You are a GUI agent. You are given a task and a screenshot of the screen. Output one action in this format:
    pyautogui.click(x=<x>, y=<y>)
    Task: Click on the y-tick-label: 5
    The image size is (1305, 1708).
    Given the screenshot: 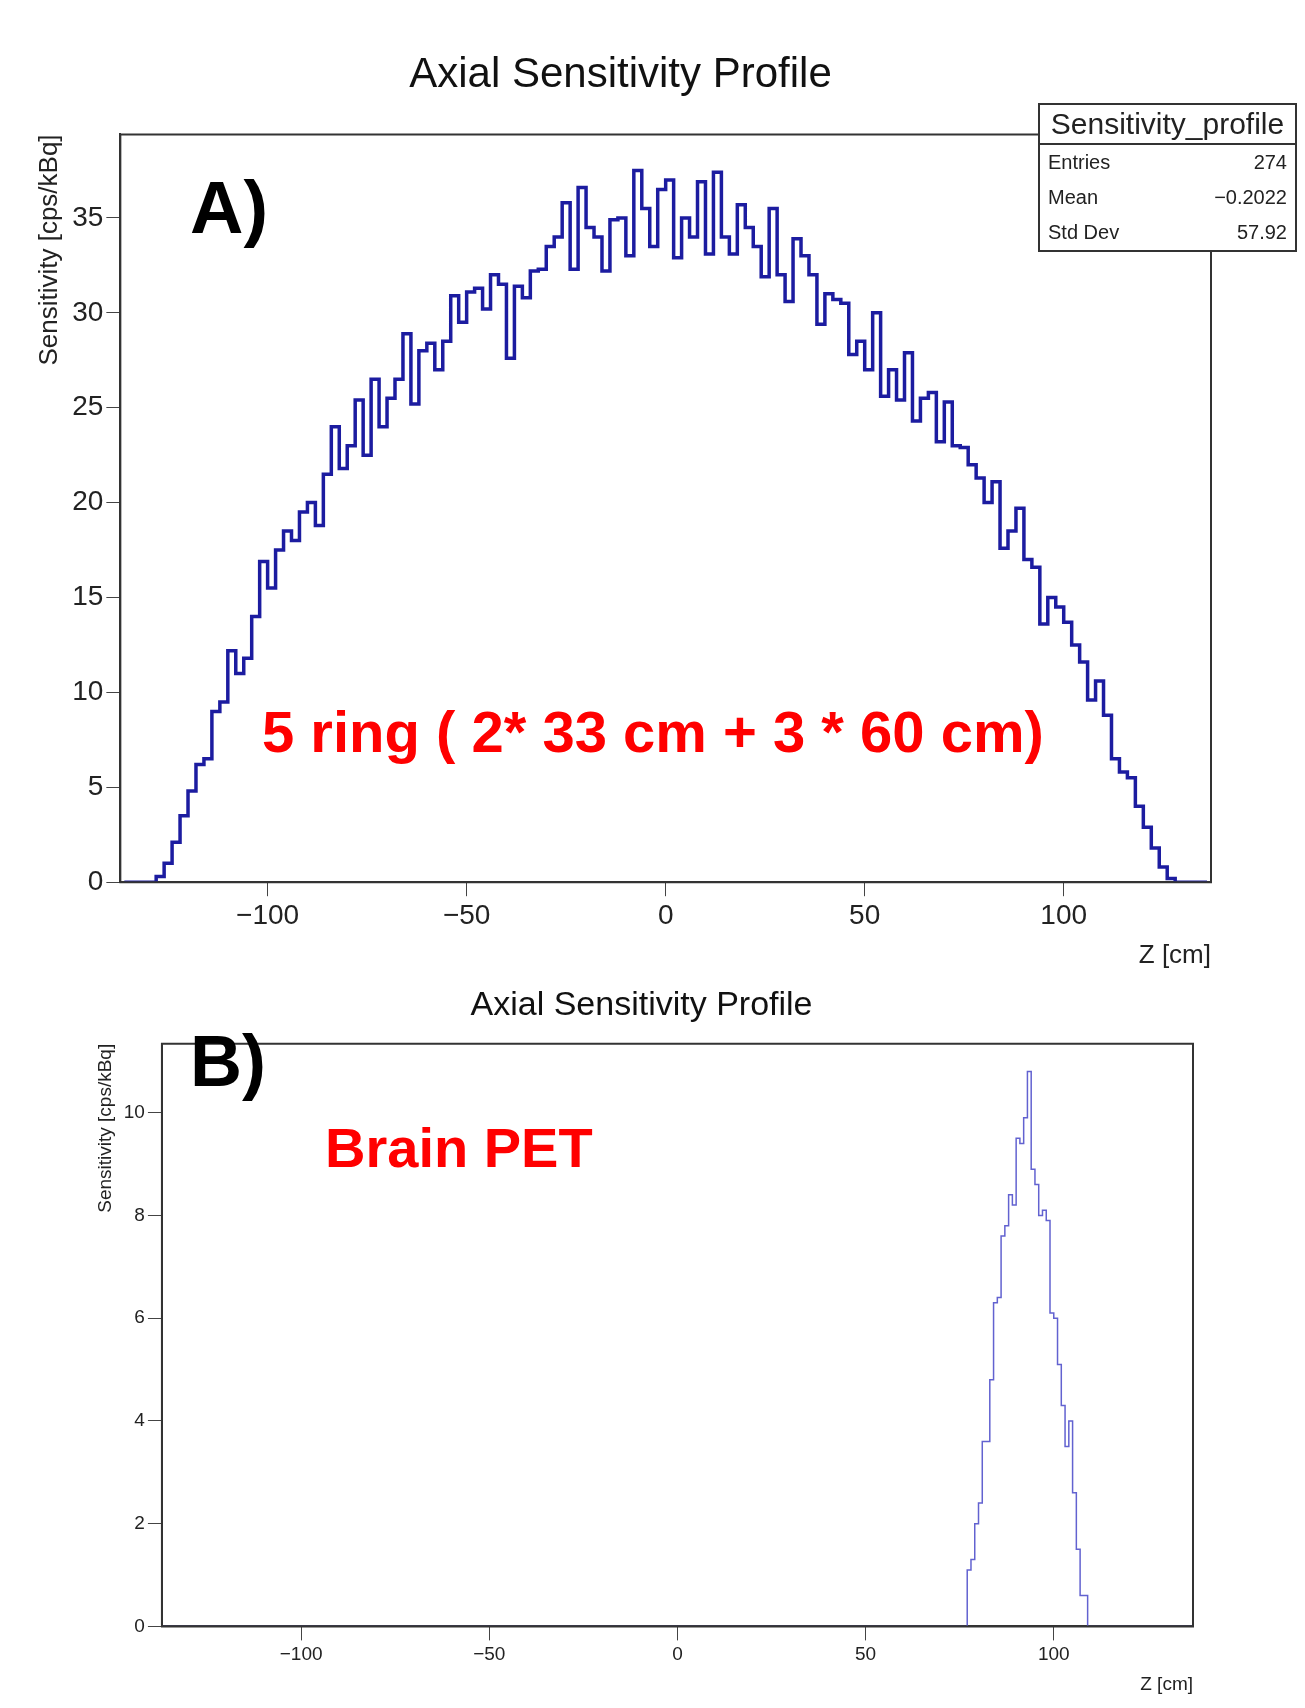 What is the action you would take?
    pyautogui.click(x=95, y=786)
    